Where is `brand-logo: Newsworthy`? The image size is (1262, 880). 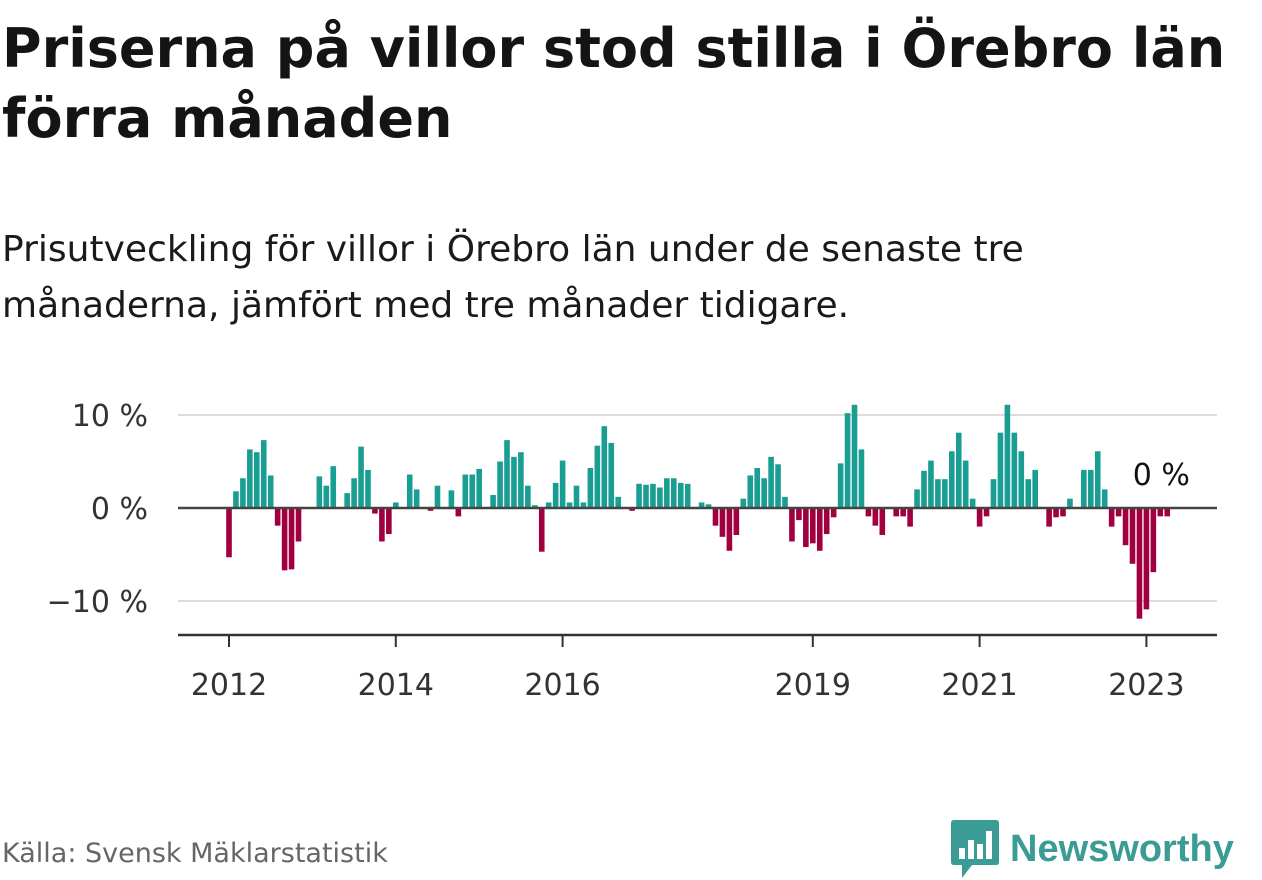 brand-logo: Newsworthy is located at coordinates (1092, 849).